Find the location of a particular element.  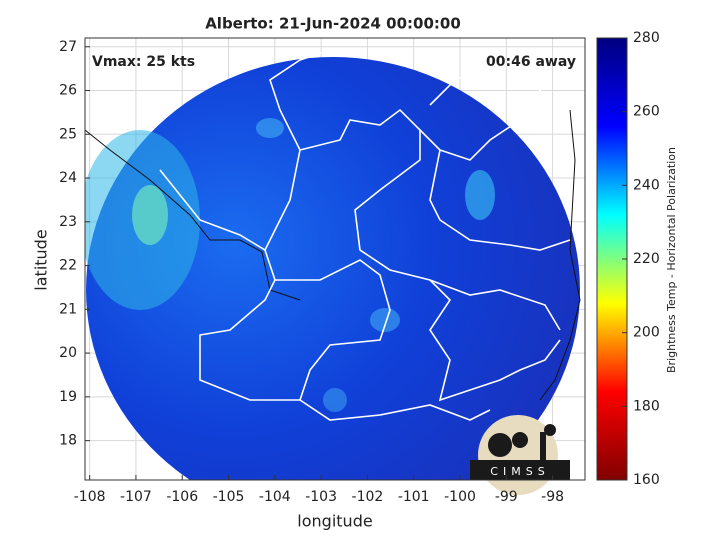

colorbar-tick-label: 200 is located at coordinates (646, 333).